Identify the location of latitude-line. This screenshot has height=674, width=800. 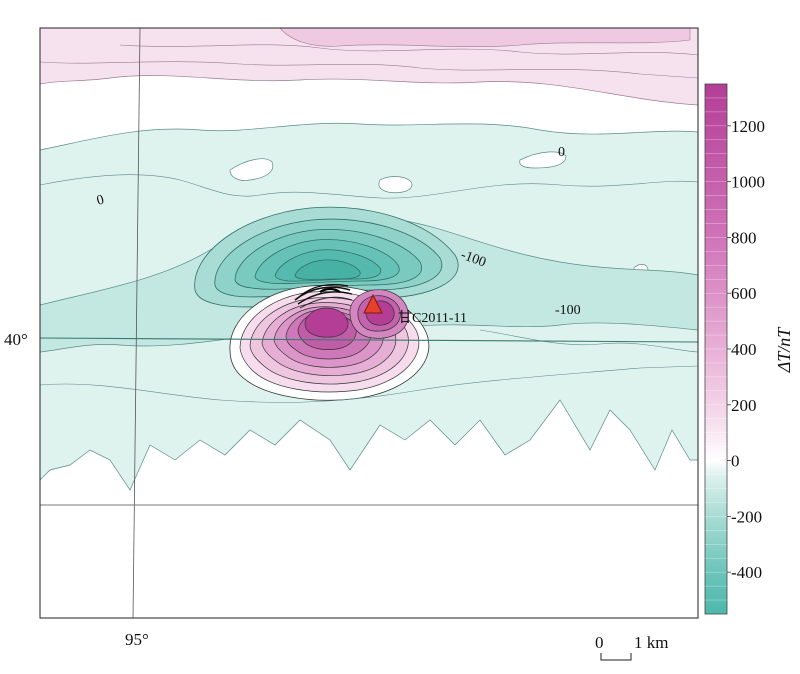
(369, 340).